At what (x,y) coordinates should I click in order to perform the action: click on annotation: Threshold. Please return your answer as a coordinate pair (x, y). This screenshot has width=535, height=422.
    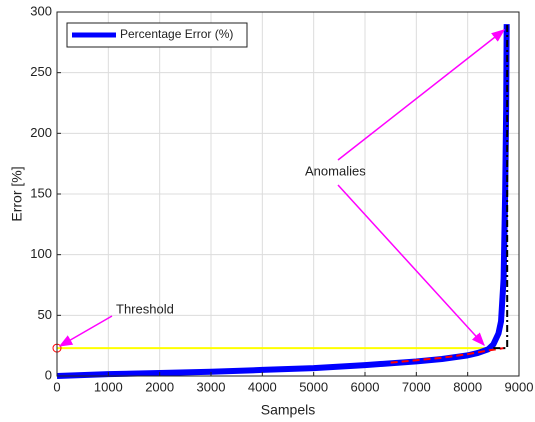
    Looking at the image, I should click on (145, 308).